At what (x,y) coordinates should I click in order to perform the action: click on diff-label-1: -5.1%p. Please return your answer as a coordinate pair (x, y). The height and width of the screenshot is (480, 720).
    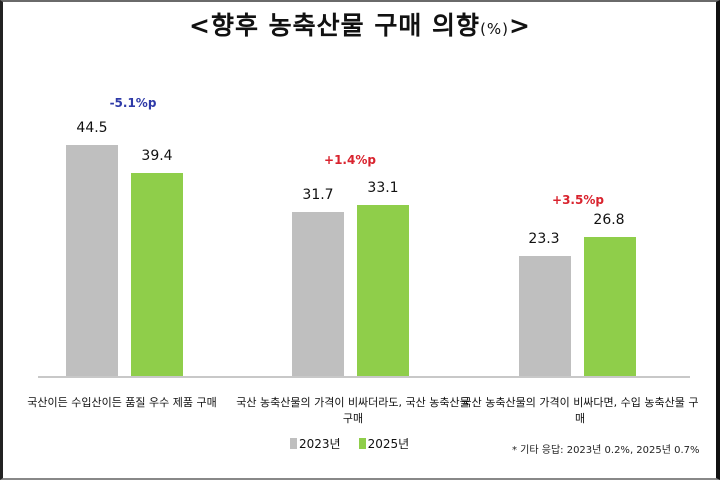
    Looking at the image, I should click on (133, 103).